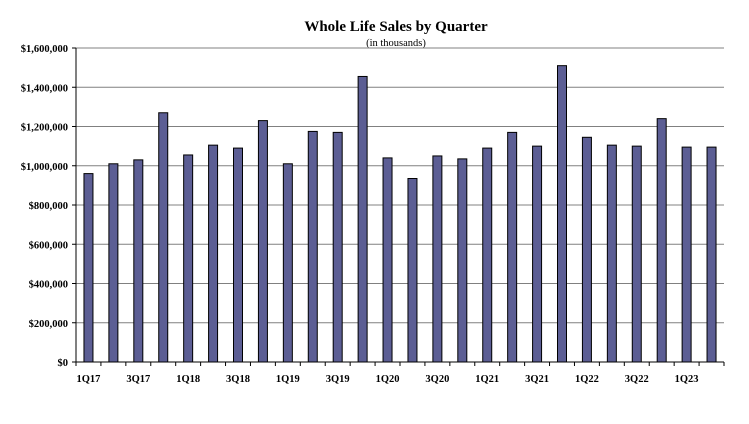 This screenshot has width=749, height=424. What do you see at coordinates (48, 324) in the screenshot?
I see `y-tick-label: $200,000` at bounding box center [48, 324].